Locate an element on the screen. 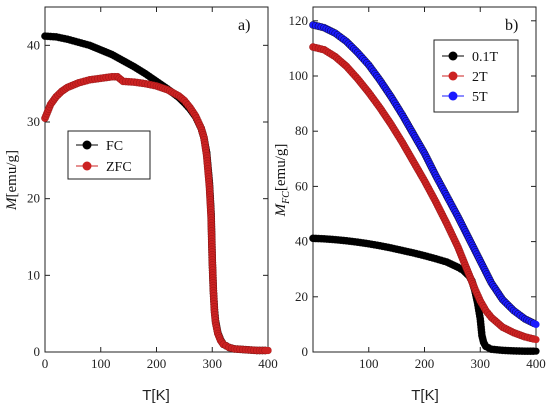 Image resolution: width=550 pixels, height=413 pixels. legend-label: 2T is located at coordinates (480, 77).